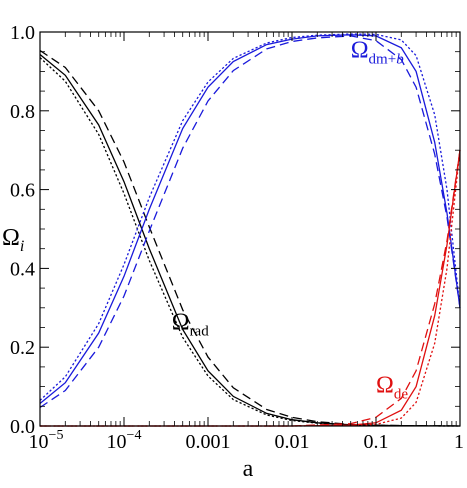 Image resolution: width=467 pixels, height=488 pixels. What do you see at coordinates (124, 440) in the screenshot?
I see `x-tick-label: 10⁻⁴` at bounding box center [124, 440].